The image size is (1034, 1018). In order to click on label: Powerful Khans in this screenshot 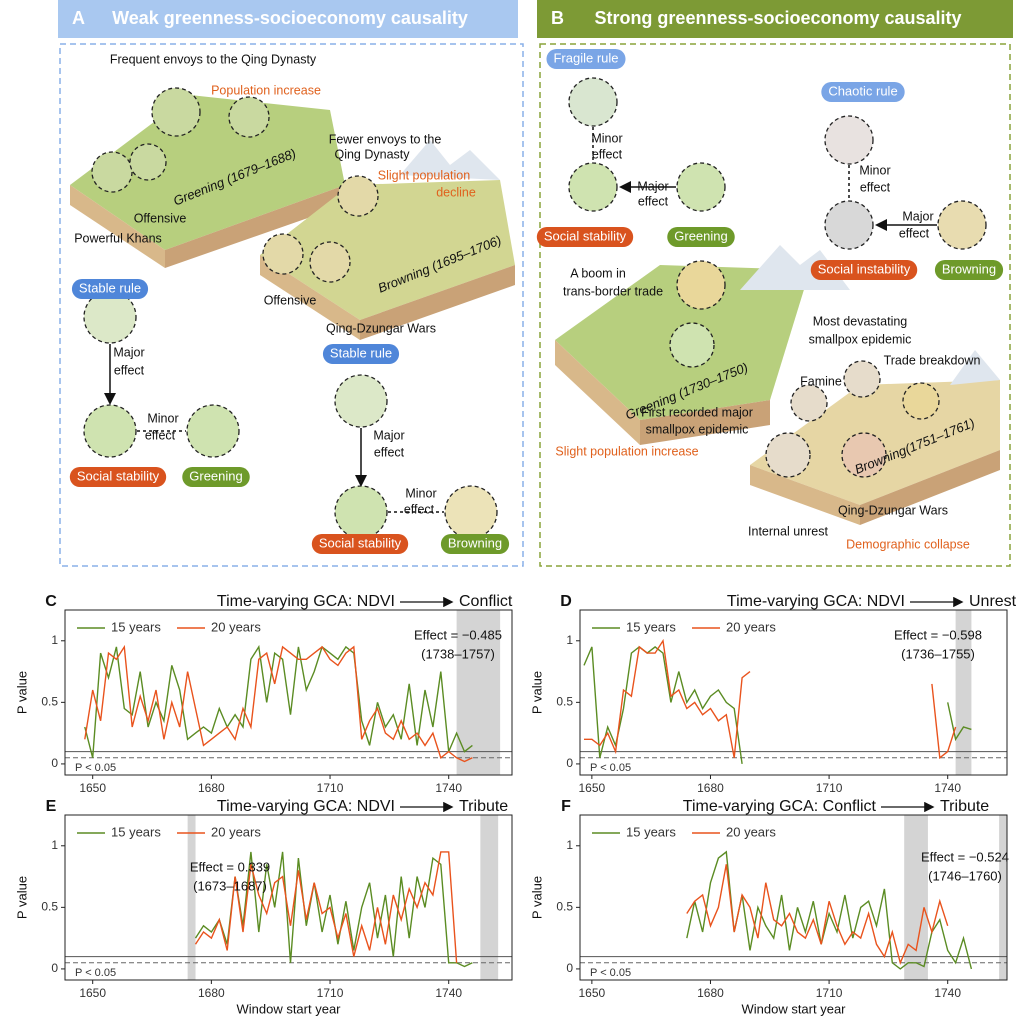, I will do `click(118, 238)`.